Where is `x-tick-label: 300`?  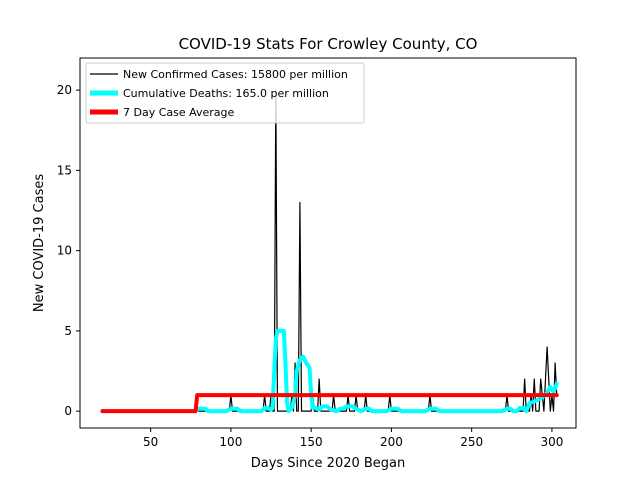
x-tick-label: 300 is located at coordinates (551, 442).